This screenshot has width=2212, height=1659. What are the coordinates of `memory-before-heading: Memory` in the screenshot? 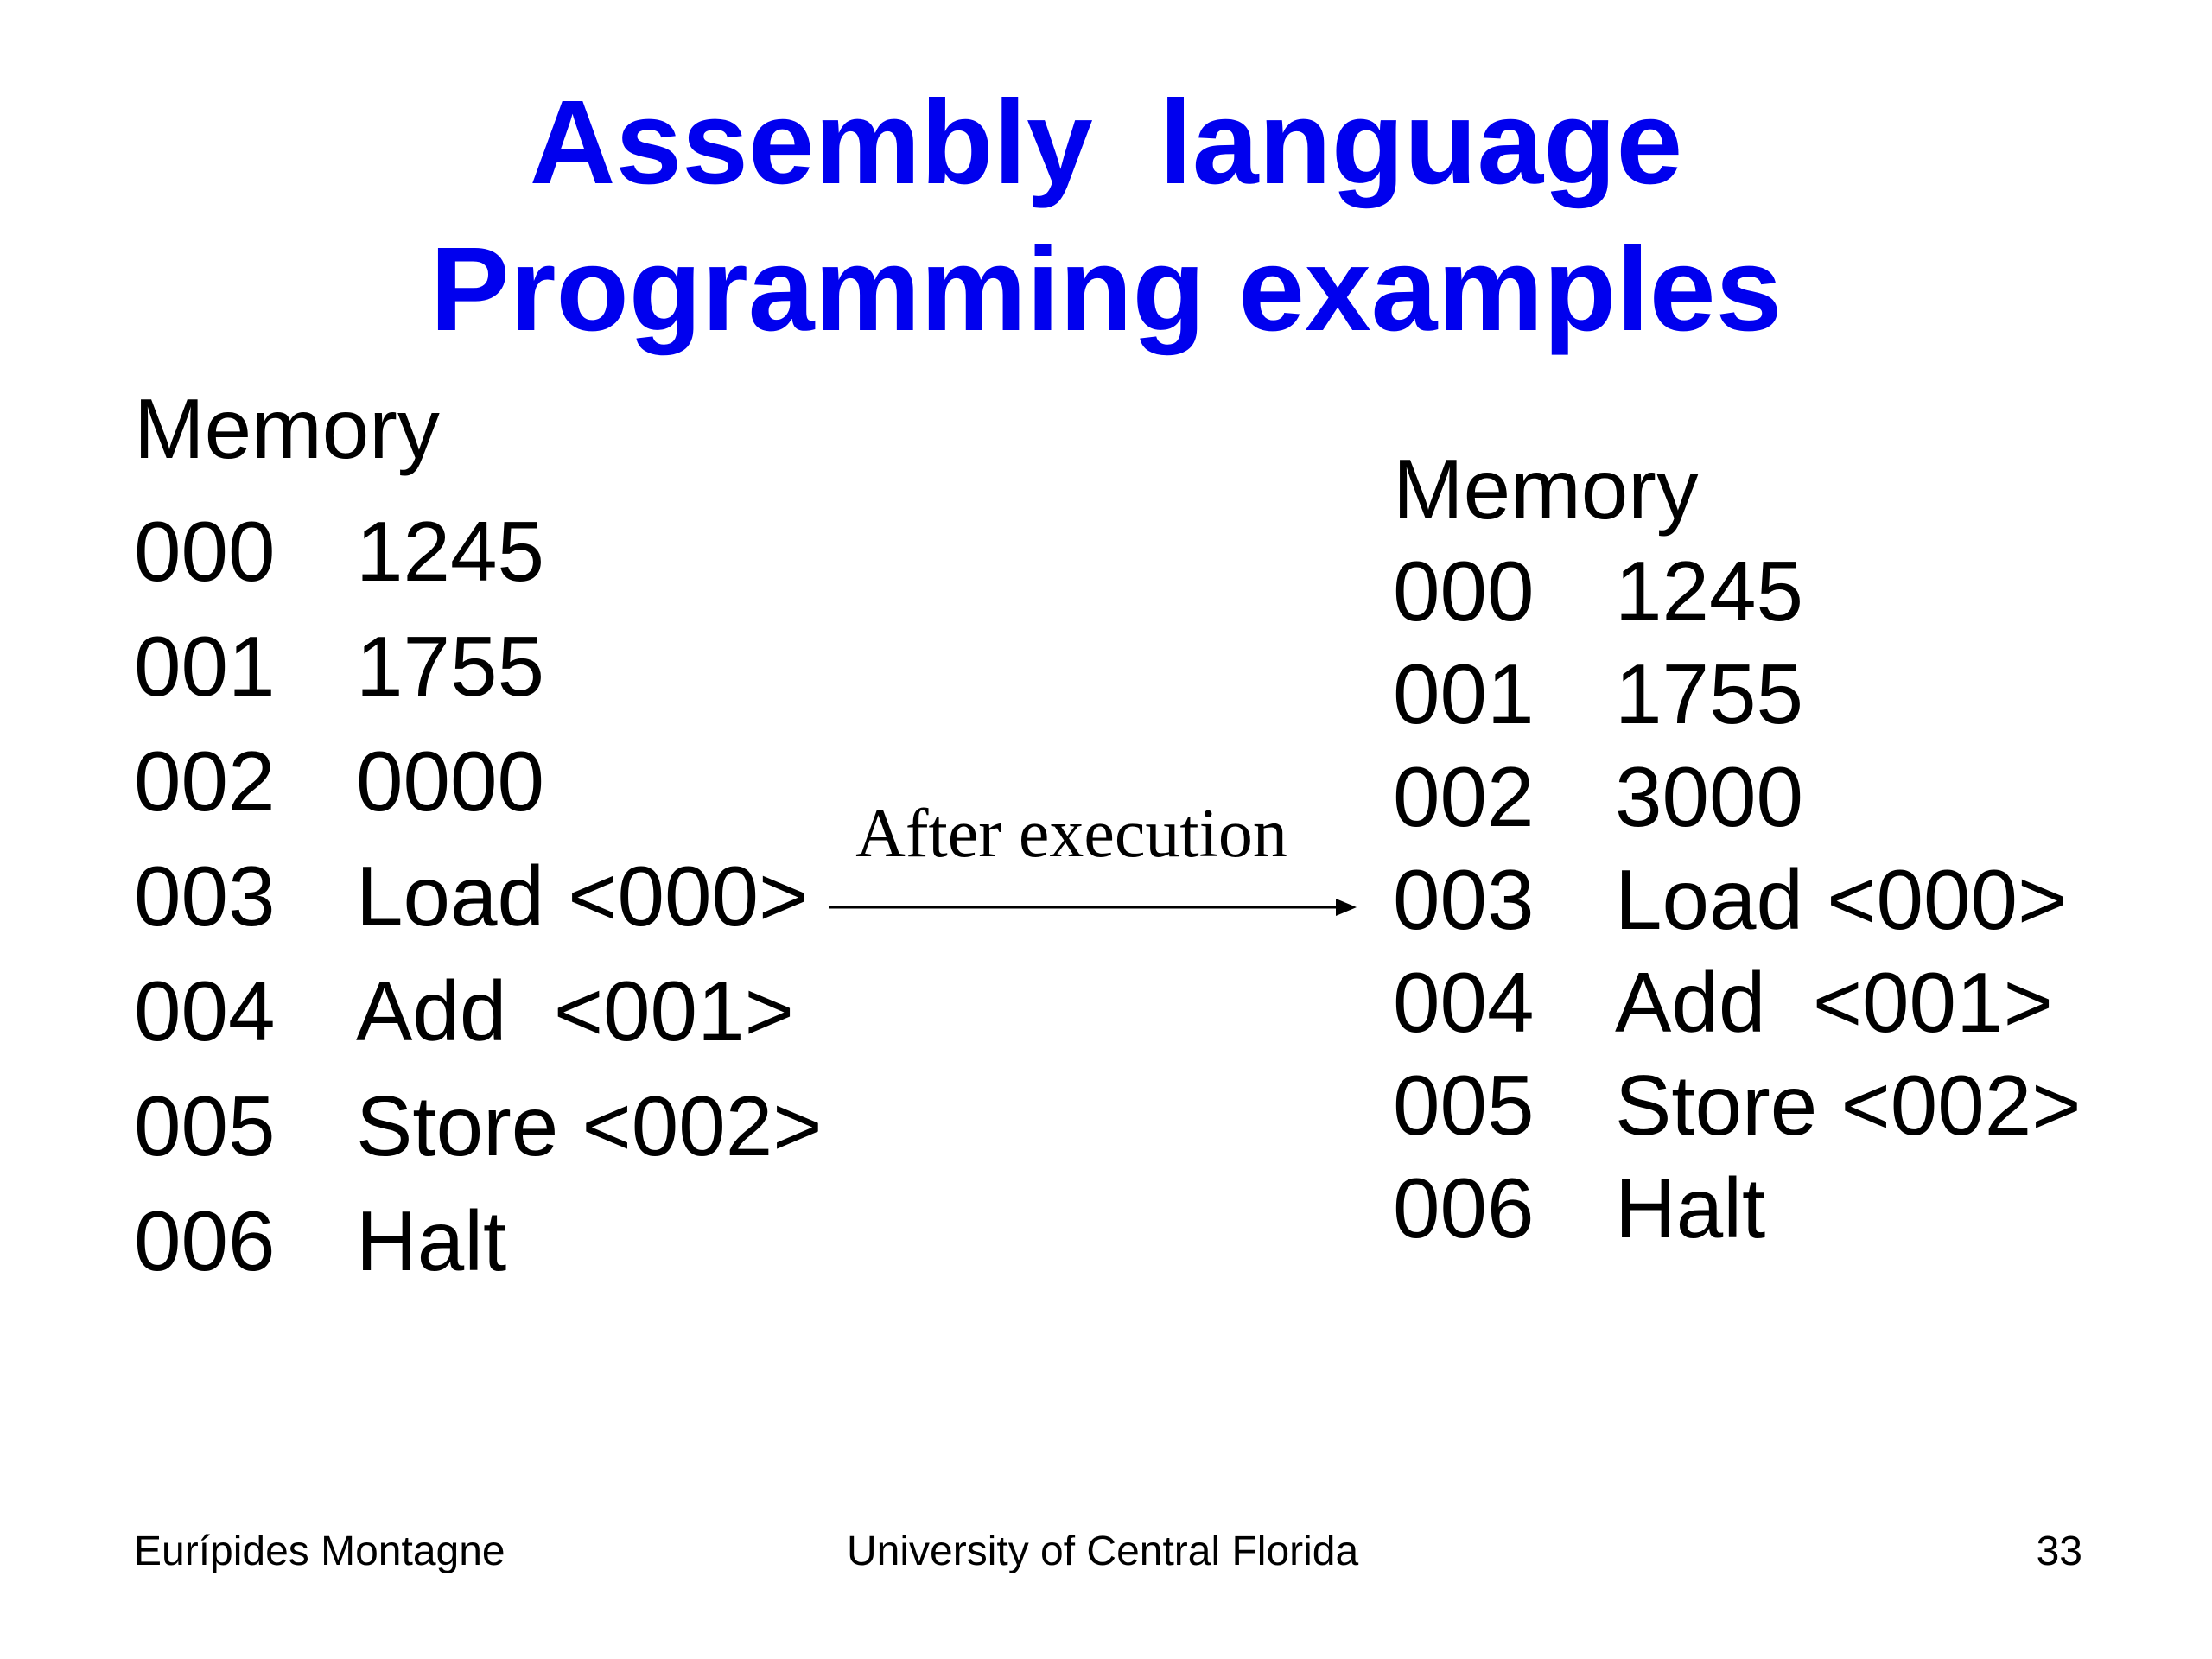 It's located at (287, 428).